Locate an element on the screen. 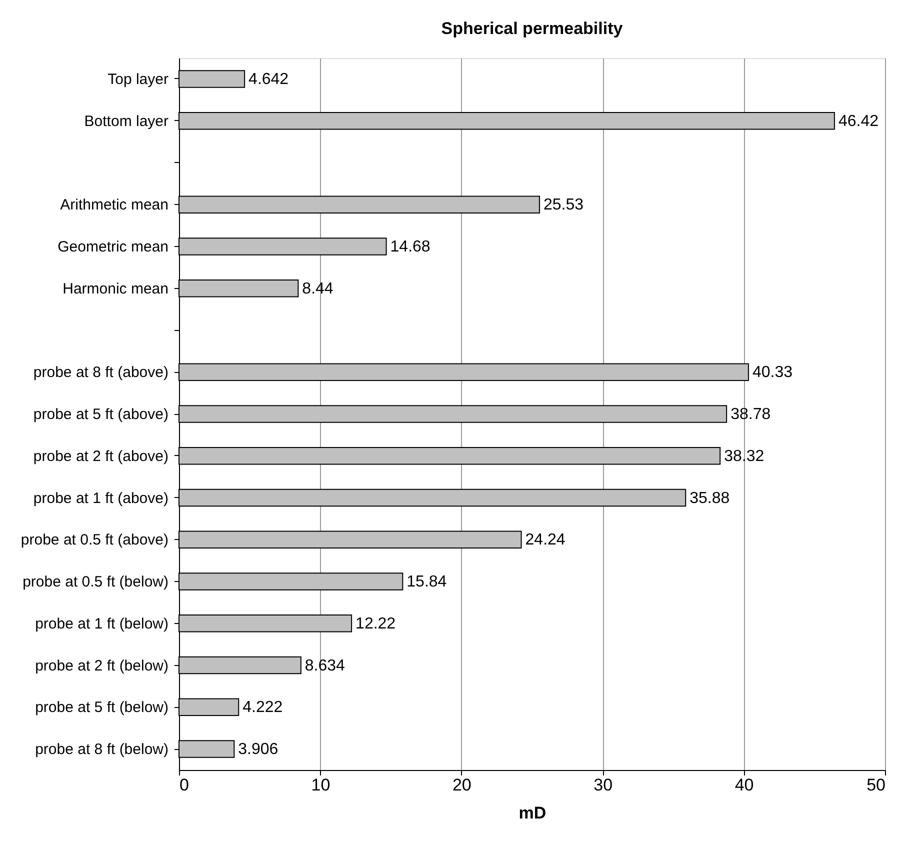 The width and height of the screenshot is (906, 851). data-label: 8.44 is located at coordinates (318, 289).